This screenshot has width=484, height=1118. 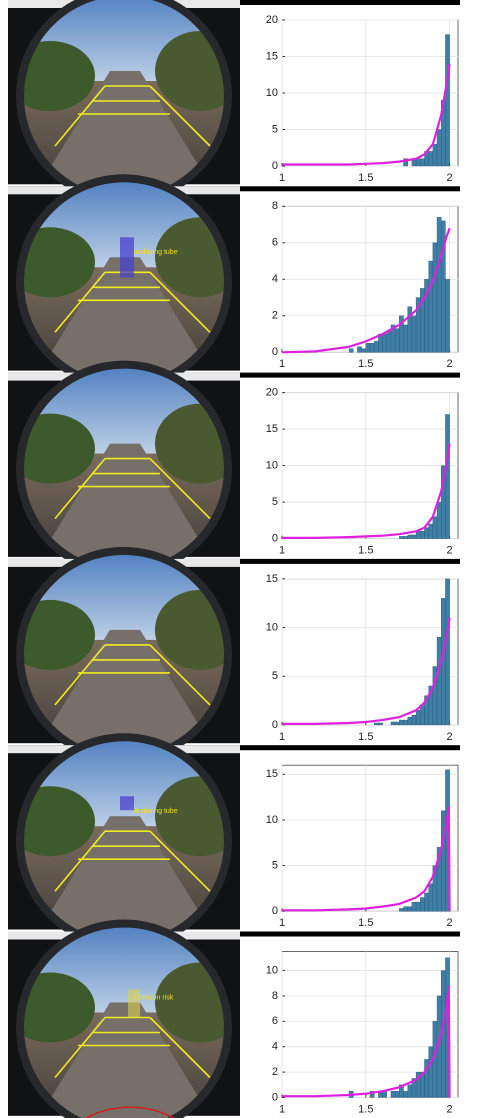 I want to click on frame-label: Collision risk, so click(x=154, y=997).